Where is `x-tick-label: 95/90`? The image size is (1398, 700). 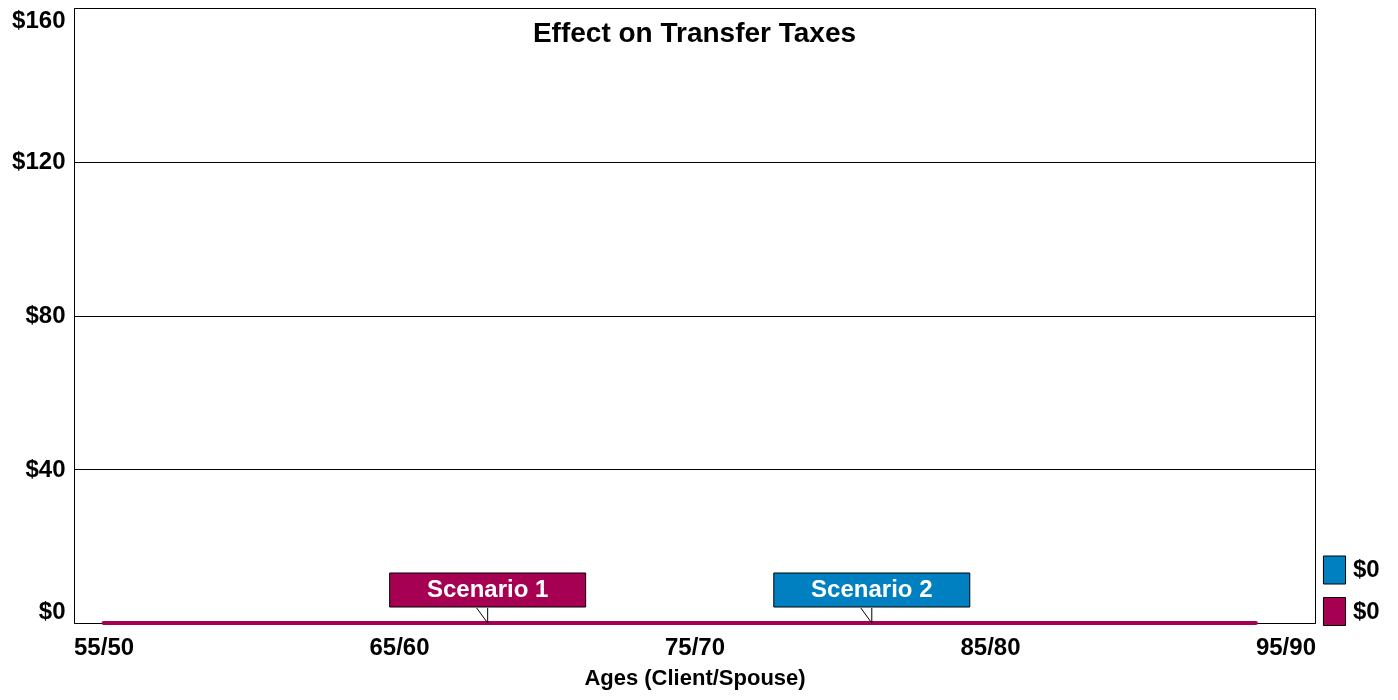 x-tick-label: 95/90 is located at coordinates (1285, 646).